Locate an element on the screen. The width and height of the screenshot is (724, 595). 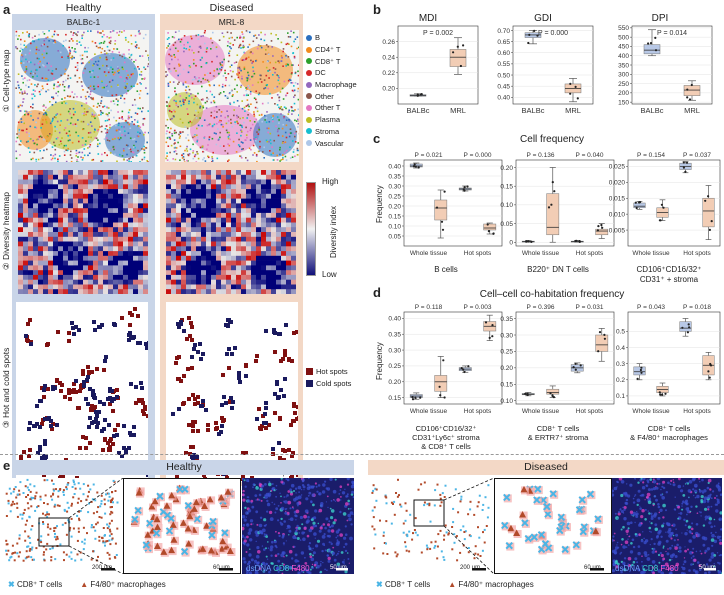
y-tick-label: 400 is located at coordinates (623, 56).